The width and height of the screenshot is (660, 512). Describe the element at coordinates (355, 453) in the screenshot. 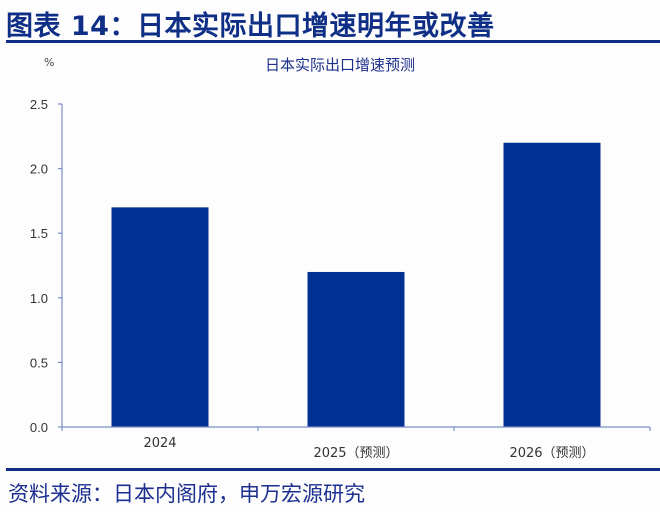

I see `x-tick-label: 2025（预测）` at that location.